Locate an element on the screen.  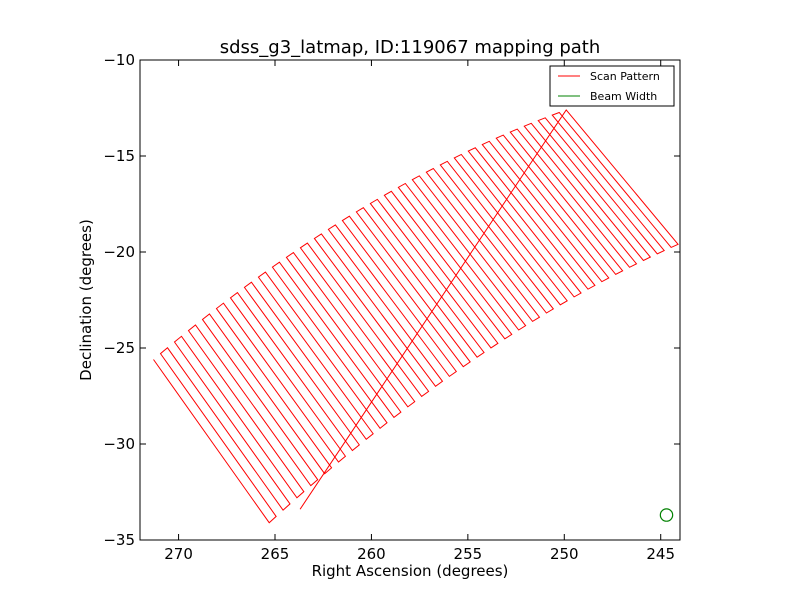
beam-width-circle is located at coordinates (666, 515).